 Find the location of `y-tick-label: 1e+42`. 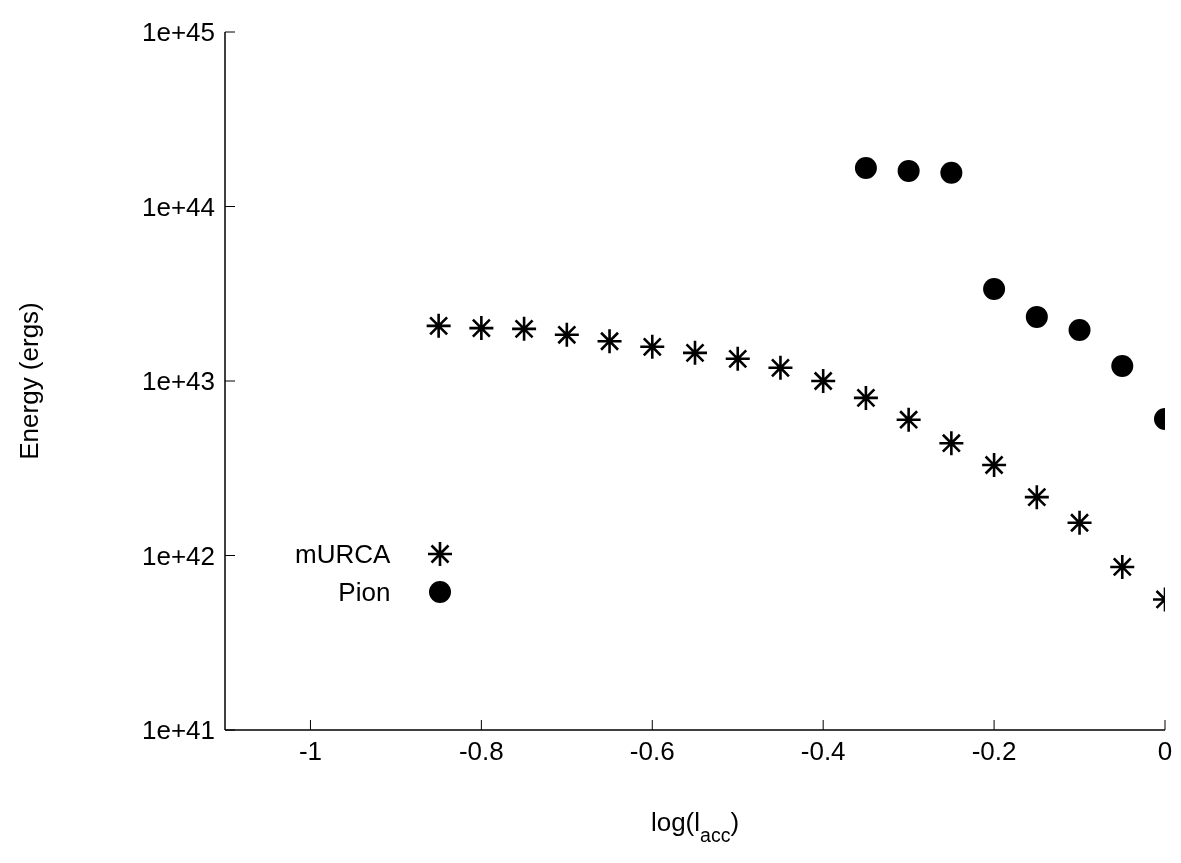

y-tick-label: 1e+42 is located at coordinates (178, 555).